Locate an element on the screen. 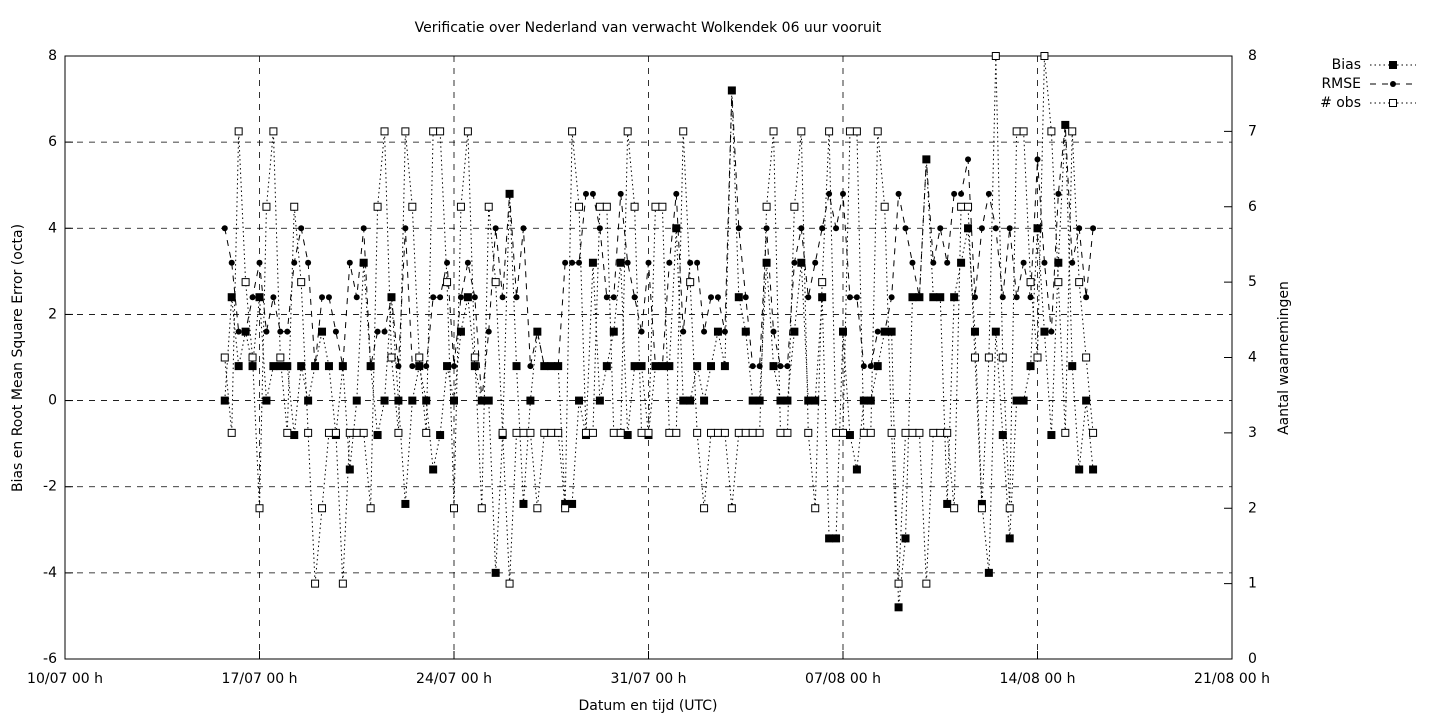 The height and width of the screenshot is (720, 1440). x-tick-label: 10/07 00 h is located at coordinates (65, 679).